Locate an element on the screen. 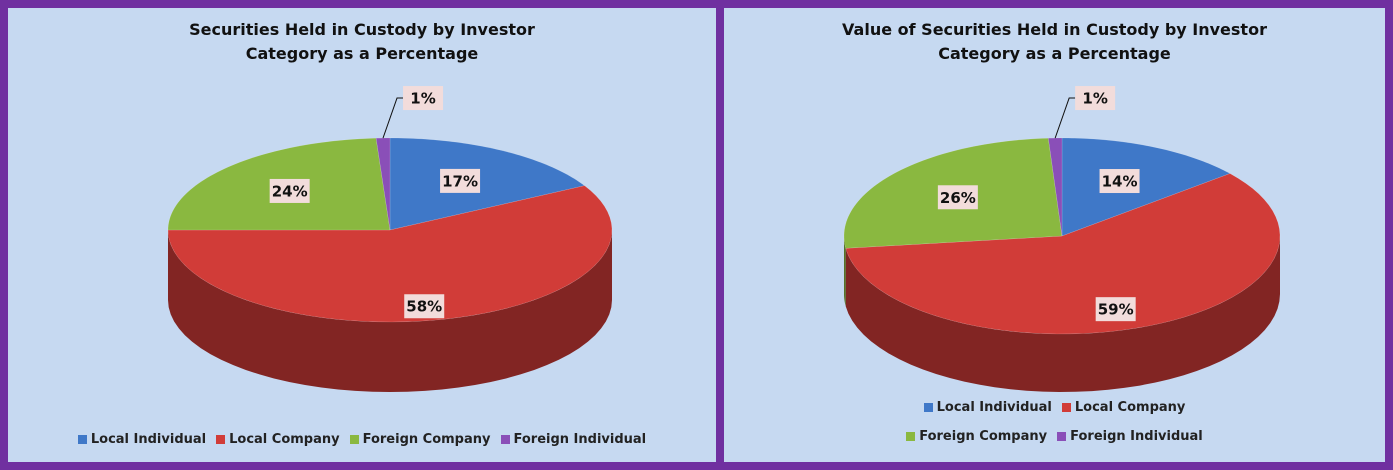 The height and width of the screenshot is (470, 1393). data-label: 59% is located at coordinates (1116, 310).